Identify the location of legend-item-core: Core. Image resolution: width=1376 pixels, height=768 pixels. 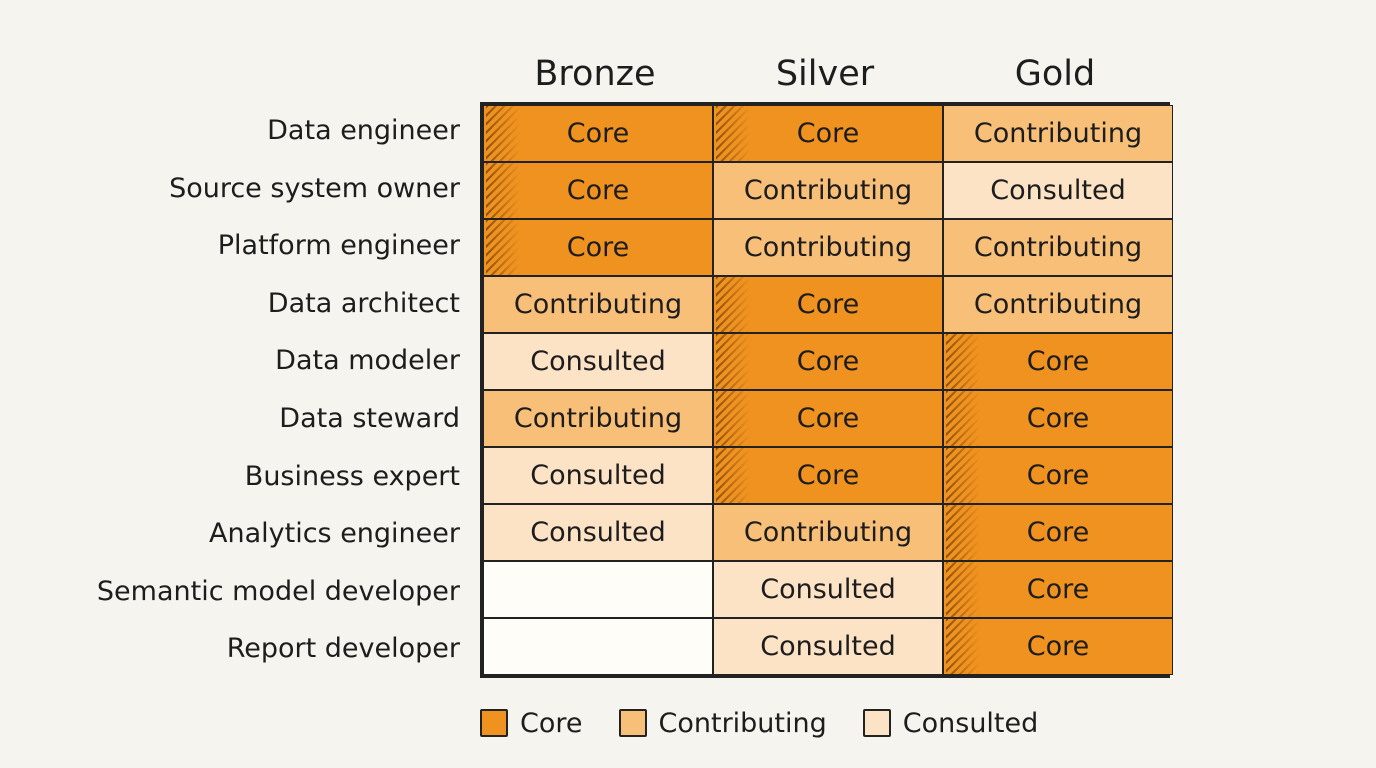
(531, 723).